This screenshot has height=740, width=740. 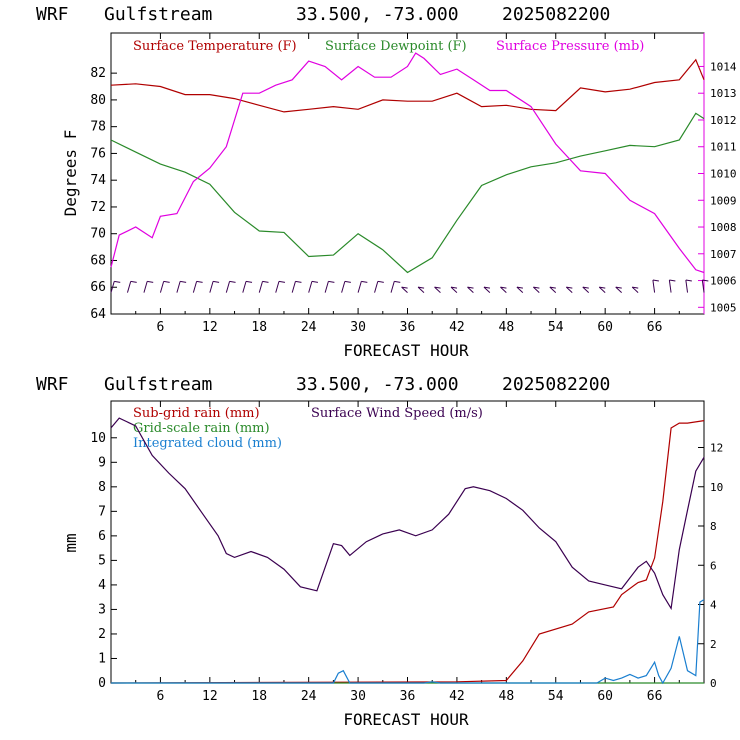 I want to click on y-tick-label: 66, so click(x=98, y=287).